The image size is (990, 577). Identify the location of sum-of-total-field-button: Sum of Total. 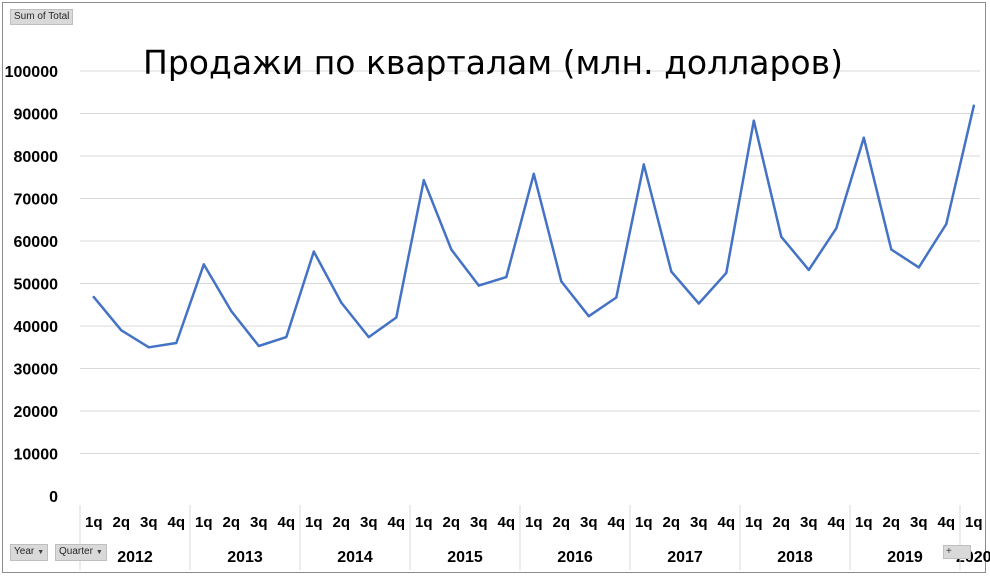
(42, 17).